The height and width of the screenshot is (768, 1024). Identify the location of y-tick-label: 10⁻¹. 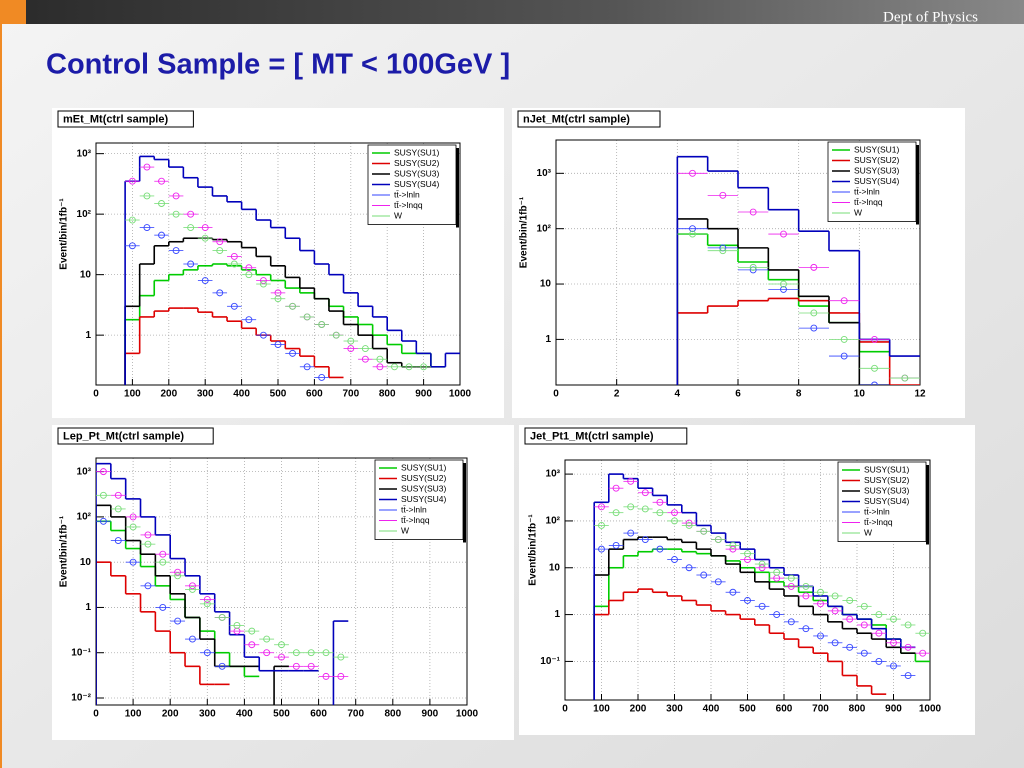
(81, 652).